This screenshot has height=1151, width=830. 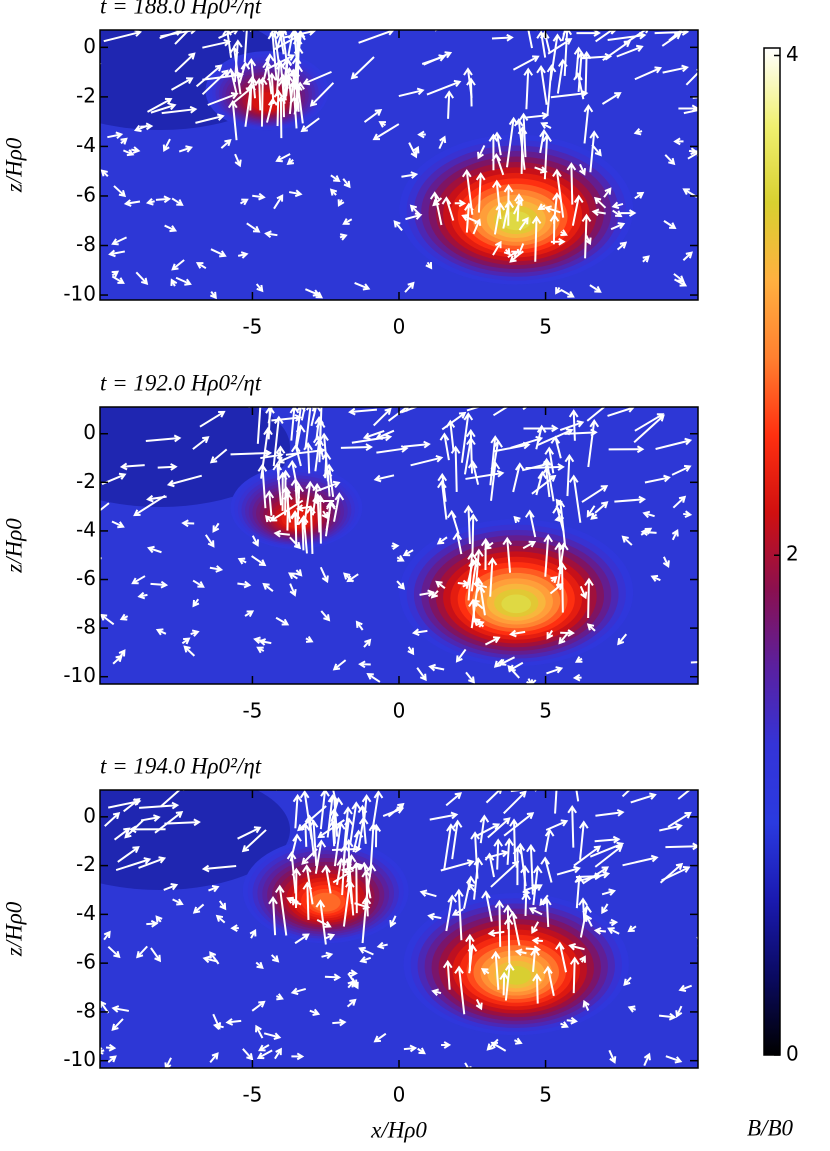 I want to click on y-tick-label: 0, so click(x=89, y=46).